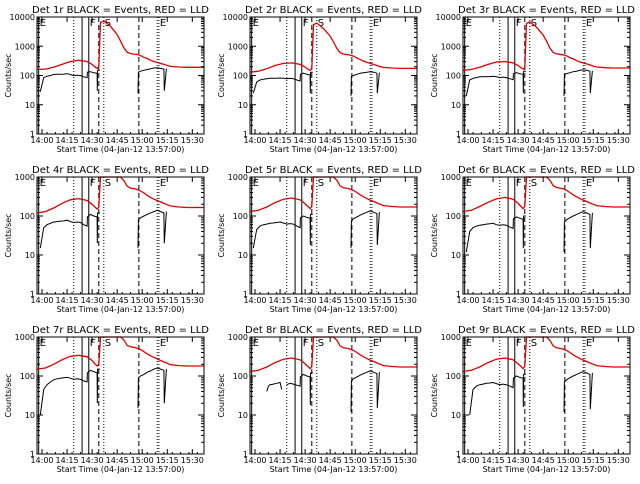 Image resolution: width=640 pixels, height=484 pixels. What do you see at coordinates (546, 330) in the screenshot?
I see `chart-title: Det 9r BLACK = Events, RED = LLD` at bounding box center [546, 330].